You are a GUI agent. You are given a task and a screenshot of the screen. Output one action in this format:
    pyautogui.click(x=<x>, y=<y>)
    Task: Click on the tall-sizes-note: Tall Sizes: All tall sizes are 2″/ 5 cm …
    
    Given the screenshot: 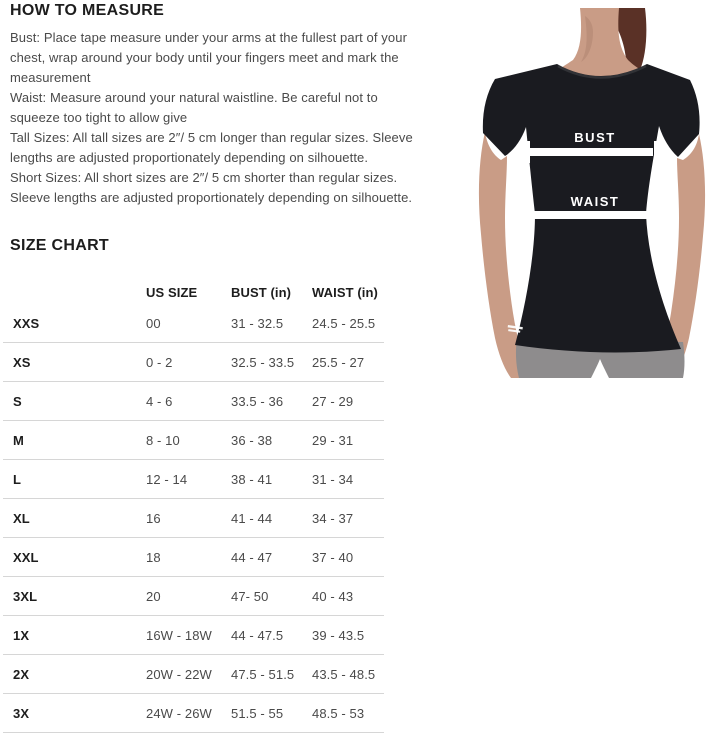 What is the action you would take?
    pyautogui.click(x=211, y=147)
    